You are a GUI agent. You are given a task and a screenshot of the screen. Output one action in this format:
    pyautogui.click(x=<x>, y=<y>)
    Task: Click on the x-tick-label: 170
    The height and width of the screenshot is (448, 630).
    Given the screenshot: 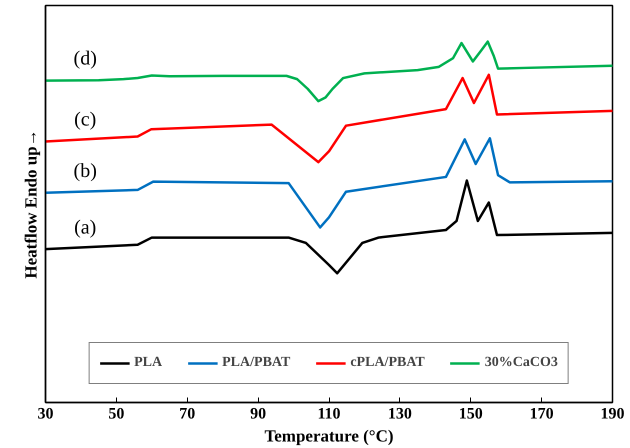 What is the action you would take?
    pyautogui.click(x=542, y=414)
    